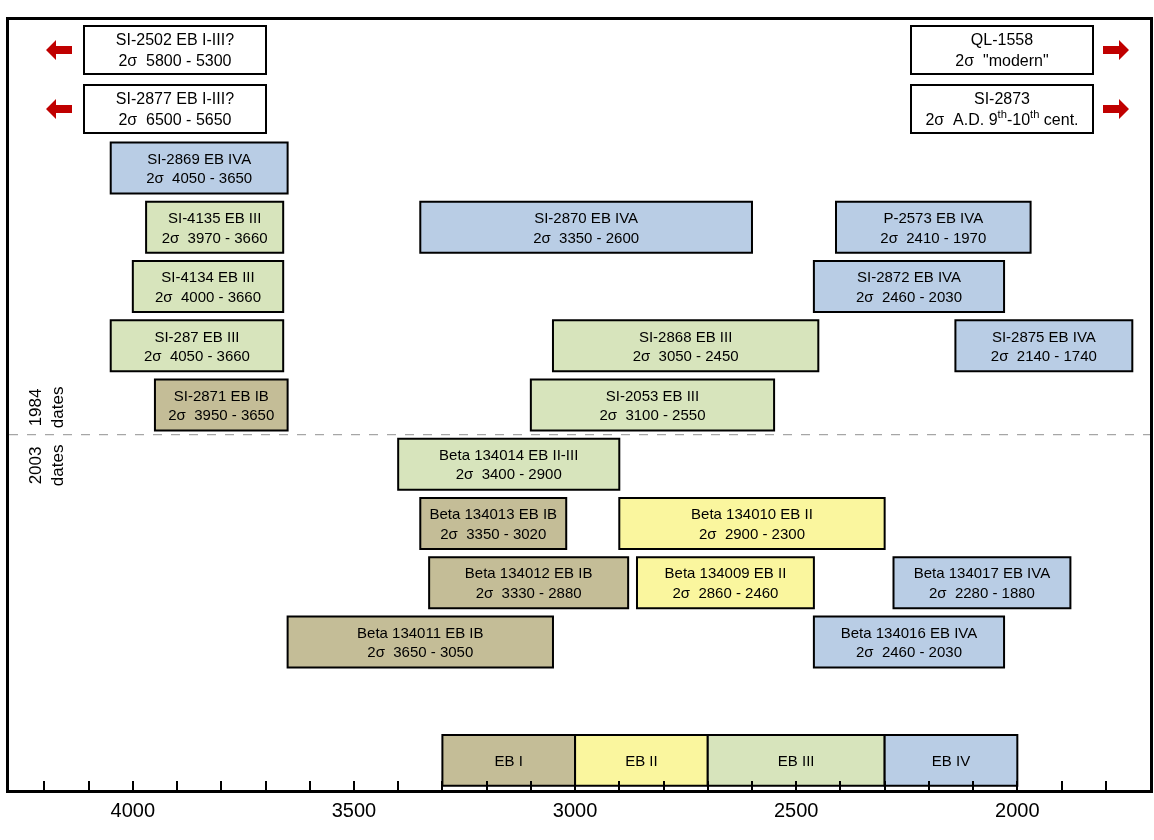 This screenshot has height=840, width=1154. I want to click on data-label: Beta 134012 EB IB 2σ 3330 - 2880, so click(528, 582).